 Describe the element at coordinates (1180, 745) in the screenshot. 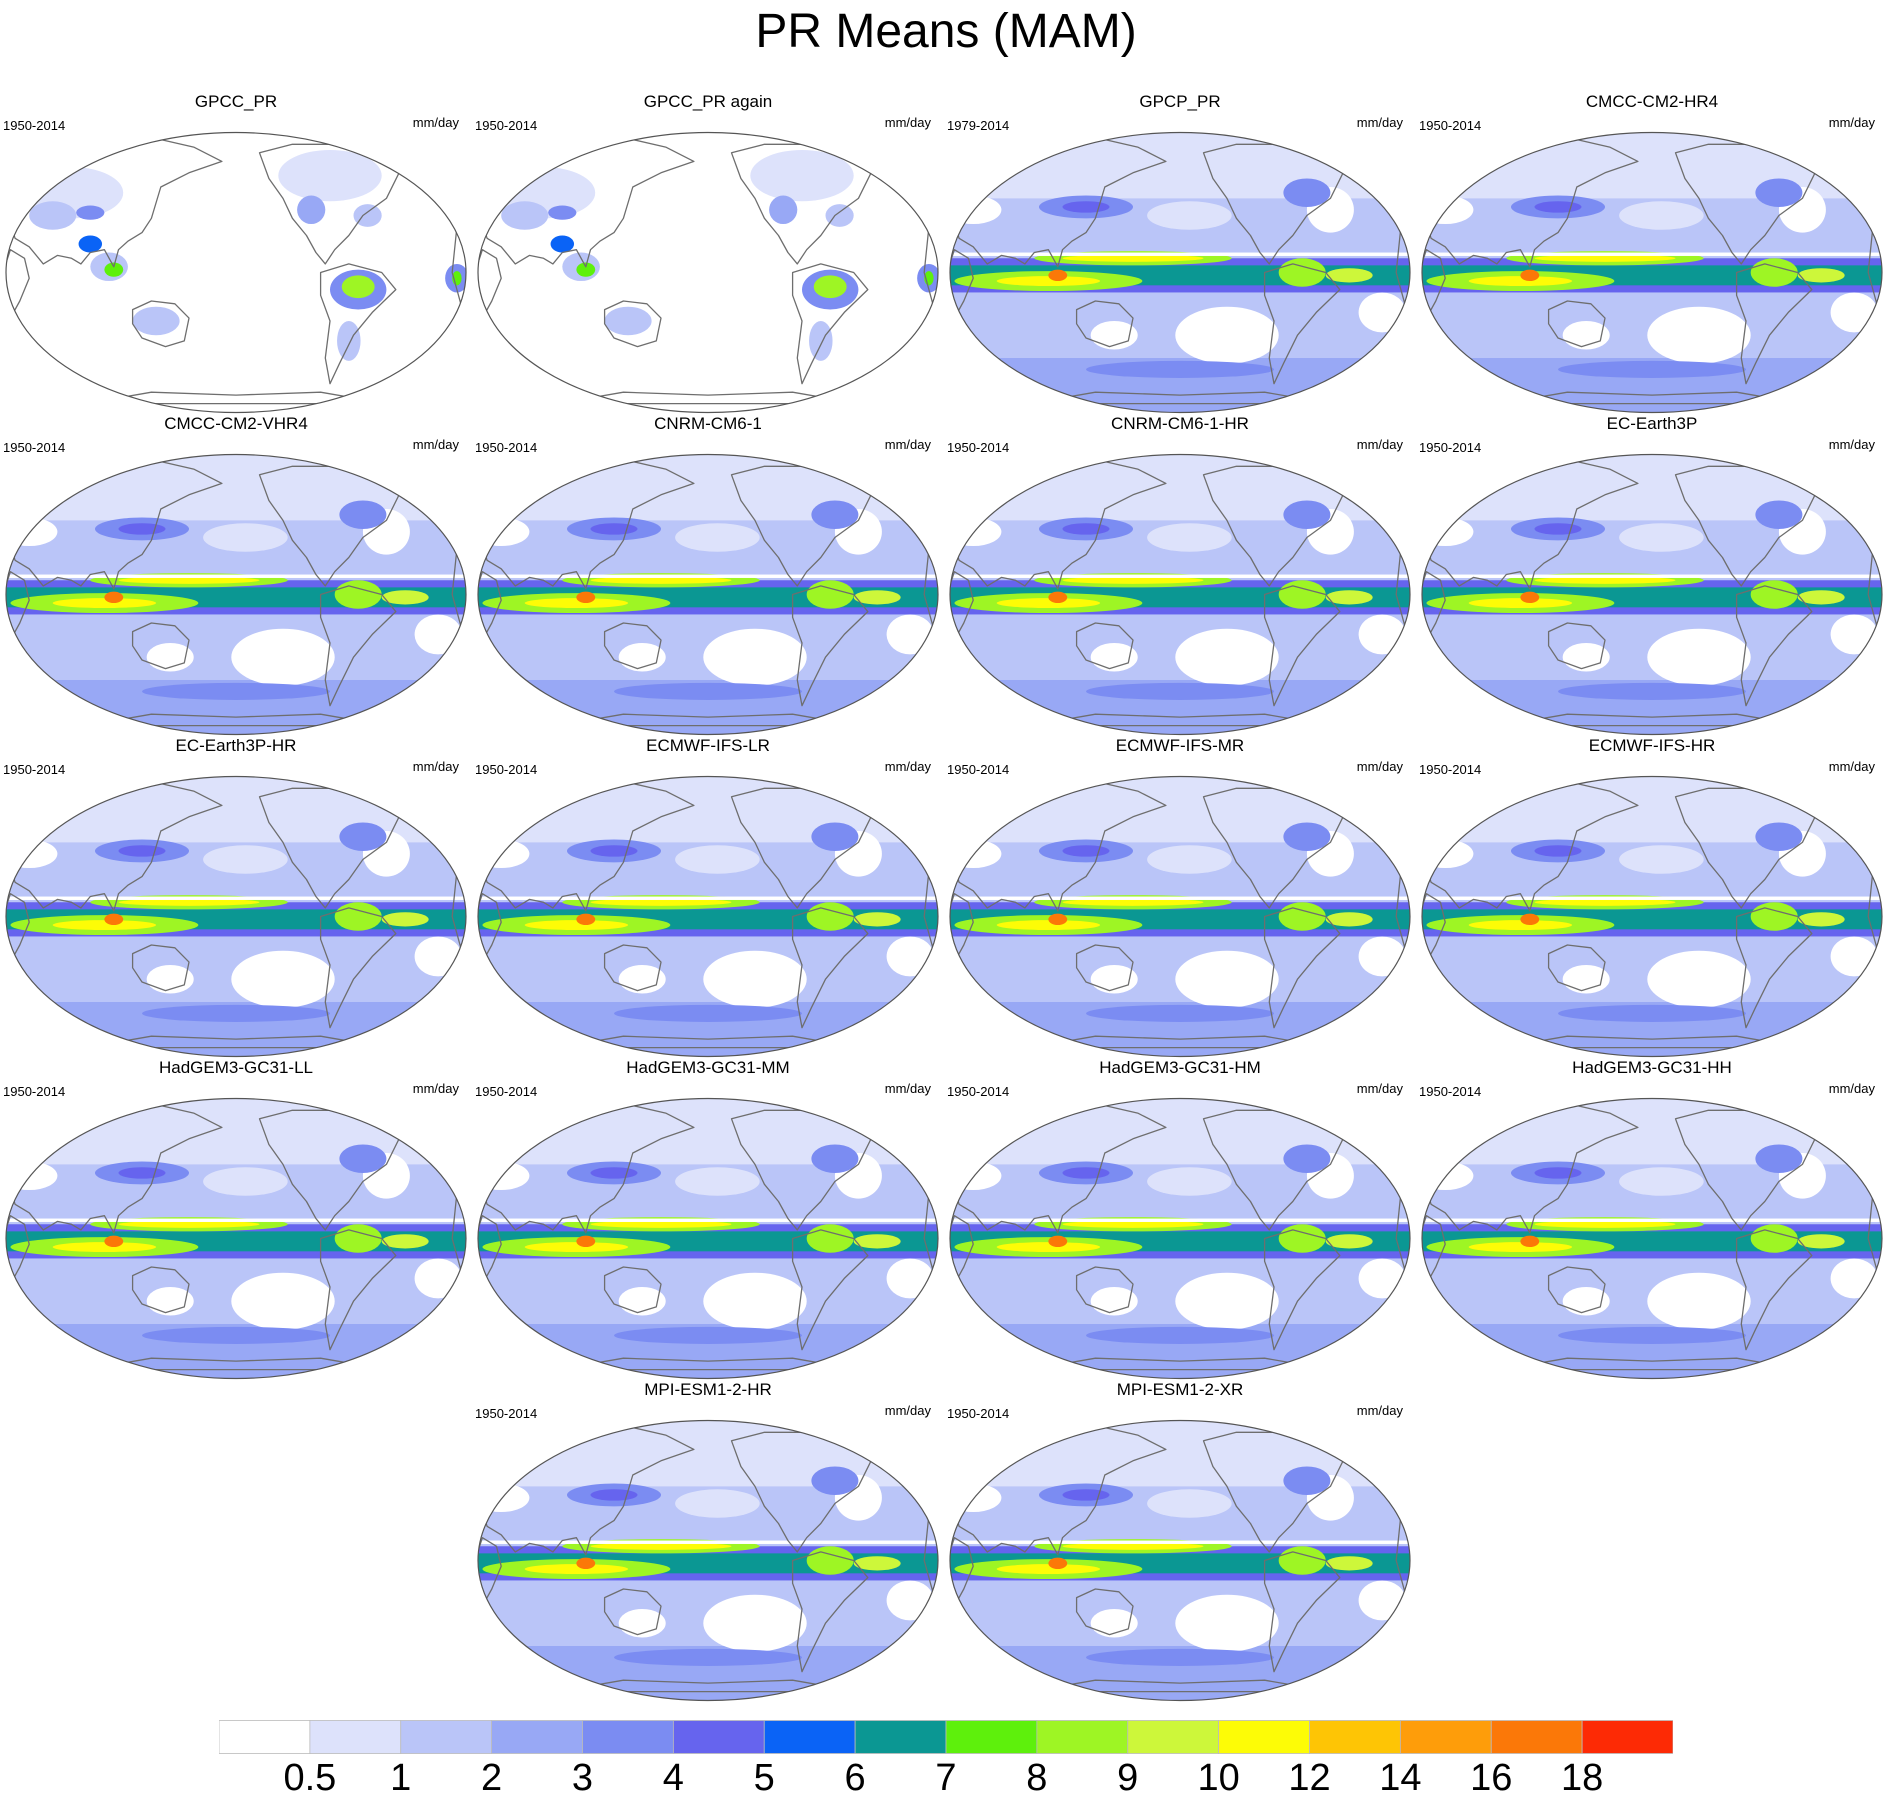

I see `panel-title: ECMWF-IFS-MR` at that location.